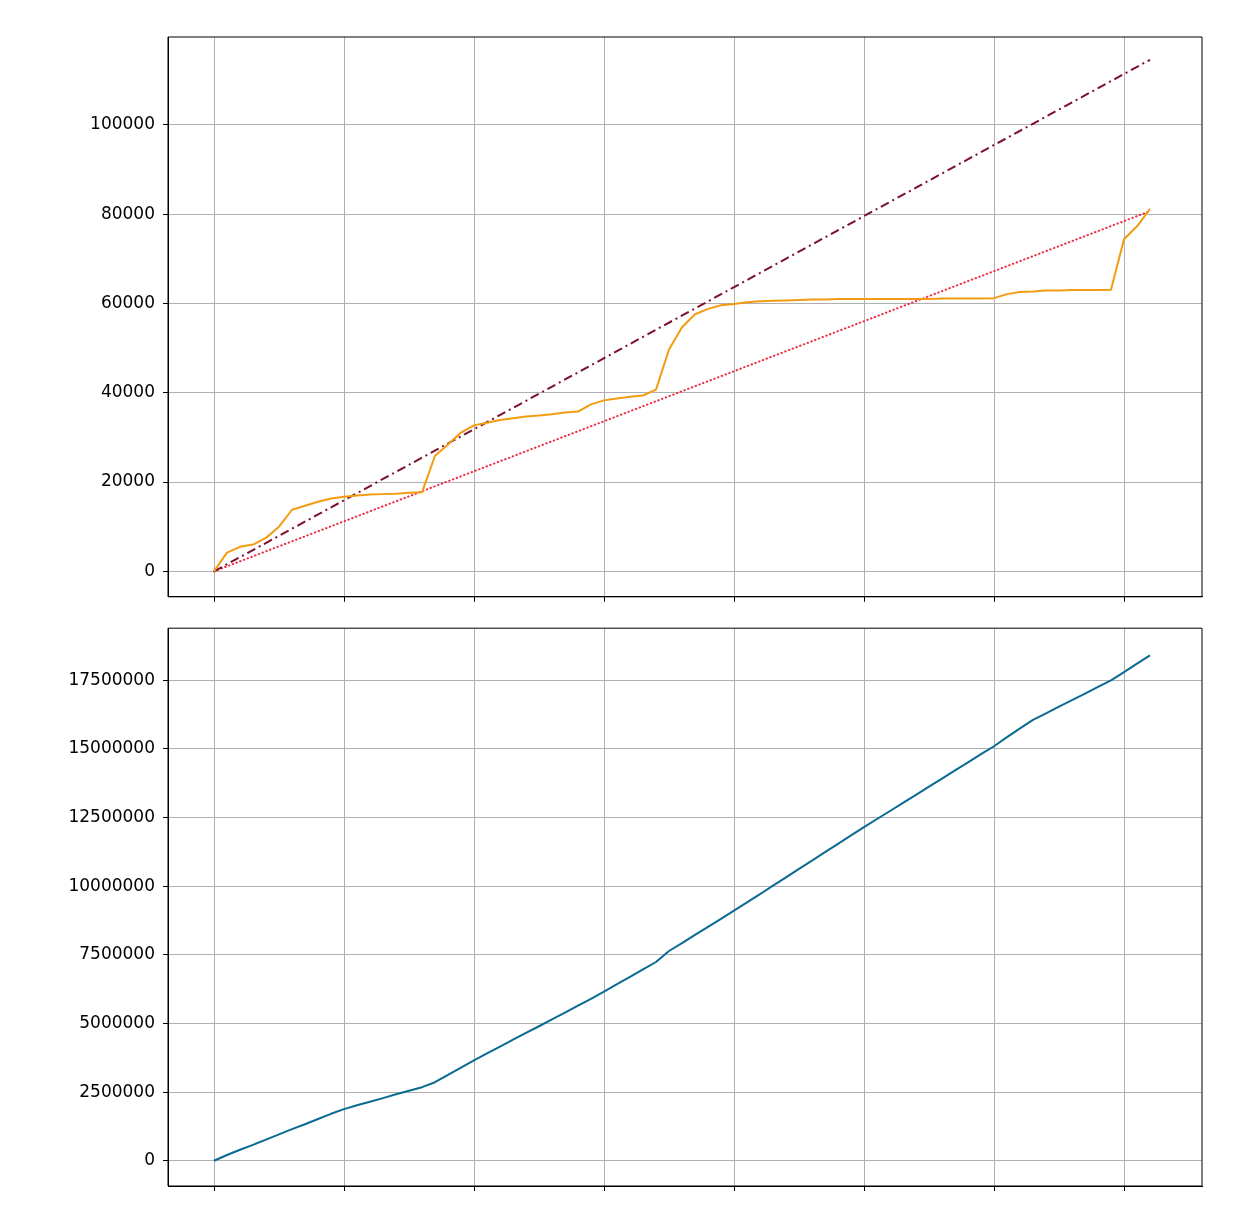 This screenshot has width=1247, height=1218. I want to click on y-tick-label: 10000000, so click(111, 884).